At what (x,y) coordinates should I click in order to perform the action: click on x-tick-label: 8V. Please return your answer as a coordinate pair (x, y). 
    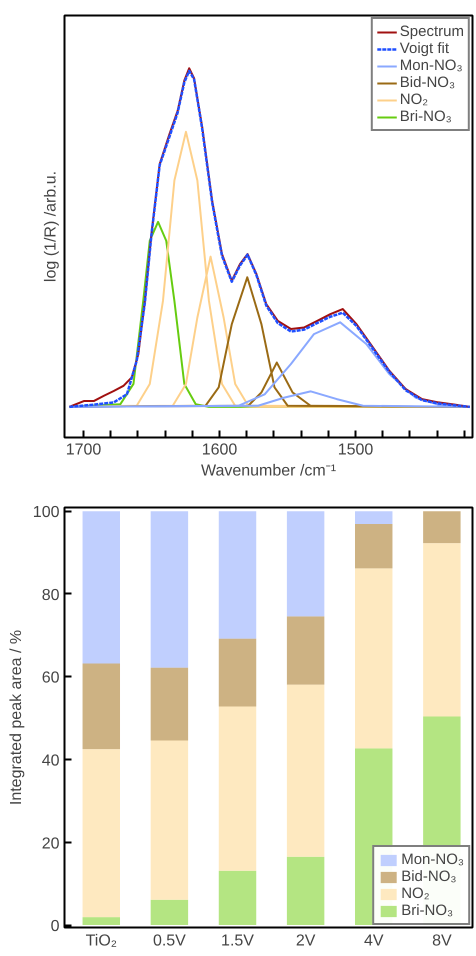
    Looking at the image, I should click on (442, 941).